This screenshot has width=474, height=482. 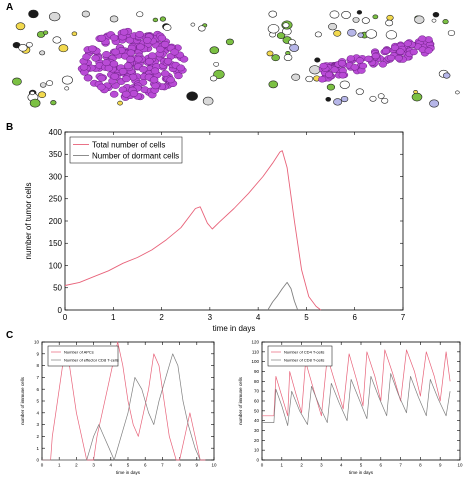 I want to click on x-tick-label: 9, so click(x=440, y=465).